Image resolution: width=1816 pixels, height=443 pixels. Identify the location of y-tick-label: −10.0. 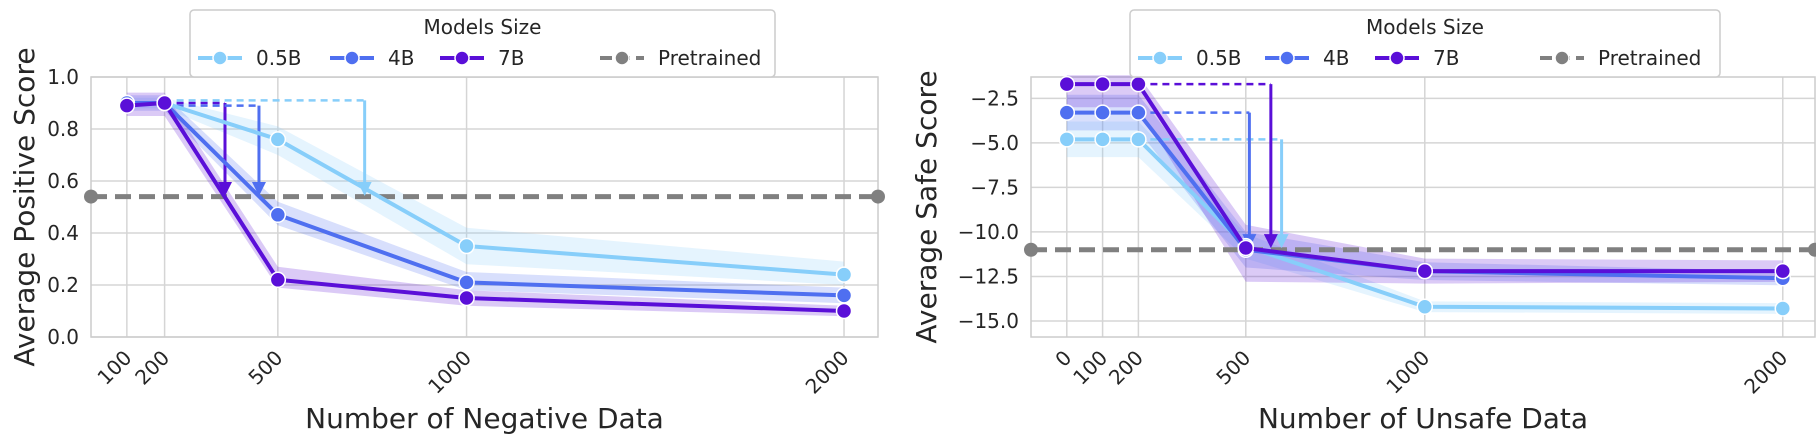
(988, 232).